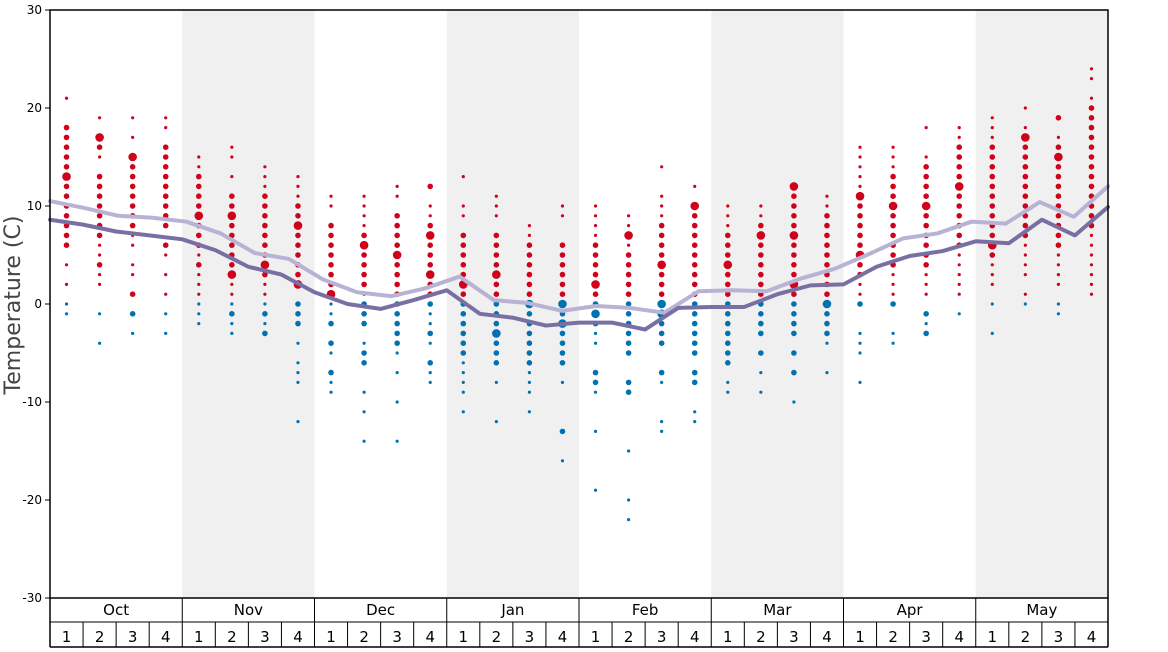 The image size is (1168, 652). I want to click on month-label-apr: Apr, so click(910, 610).